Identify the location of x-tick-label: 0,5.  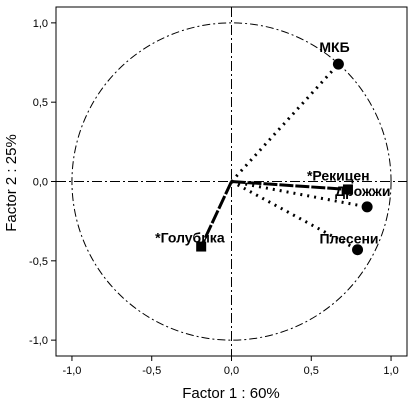
(311, 371).